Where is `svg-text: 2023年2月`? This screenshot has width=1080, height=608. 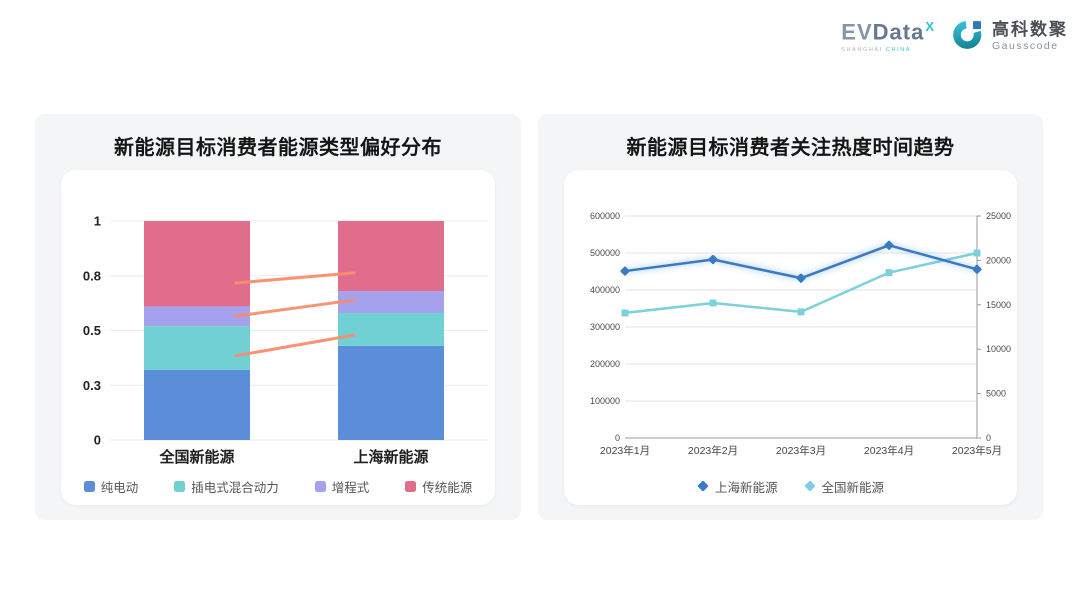 svg-text: 2023年2月 is located at coordinates (713, 450).